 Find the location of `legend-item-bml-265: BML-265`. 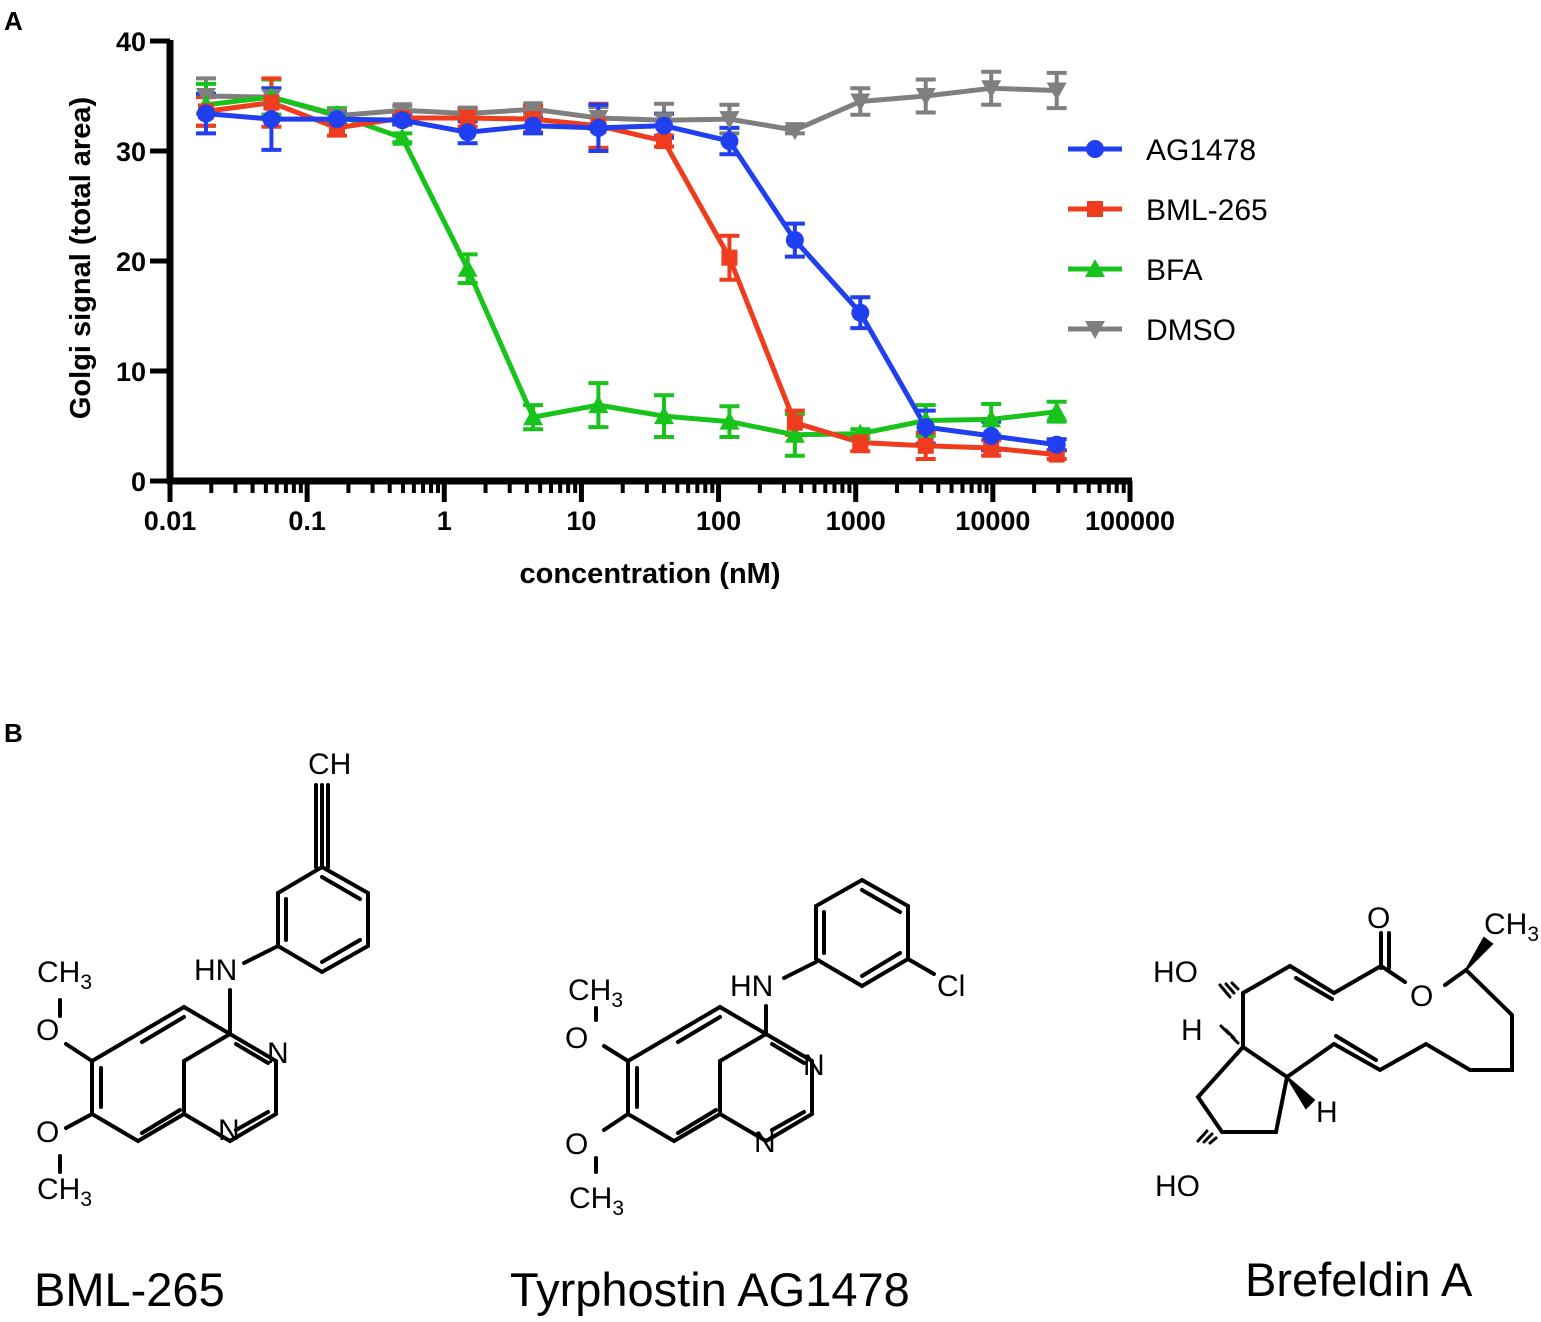

legend-item-bml-265: BML-265 is located at coordinates (1168, 210).